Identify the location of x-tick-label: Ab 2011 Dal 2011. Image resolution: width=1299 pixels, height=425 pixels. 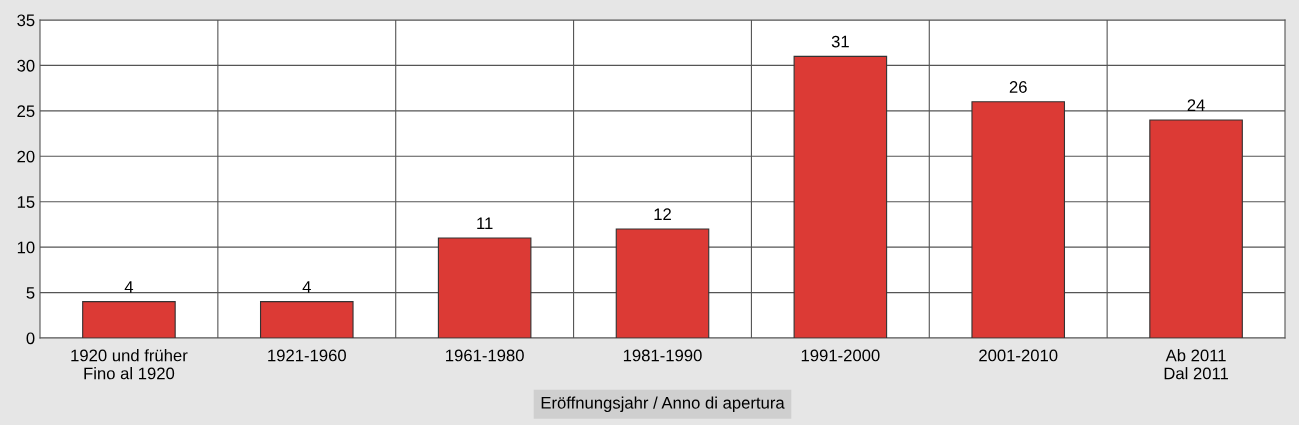
(1196, 364).